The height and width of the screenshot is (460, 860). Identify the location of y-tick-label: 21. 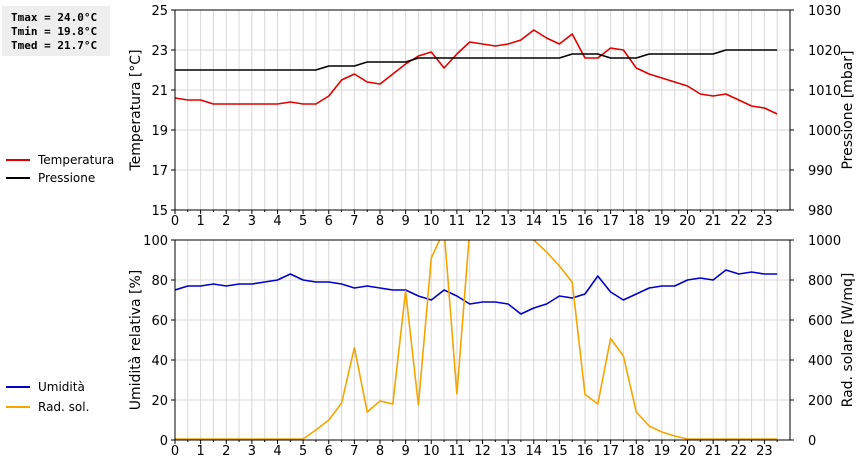
(159, 91).